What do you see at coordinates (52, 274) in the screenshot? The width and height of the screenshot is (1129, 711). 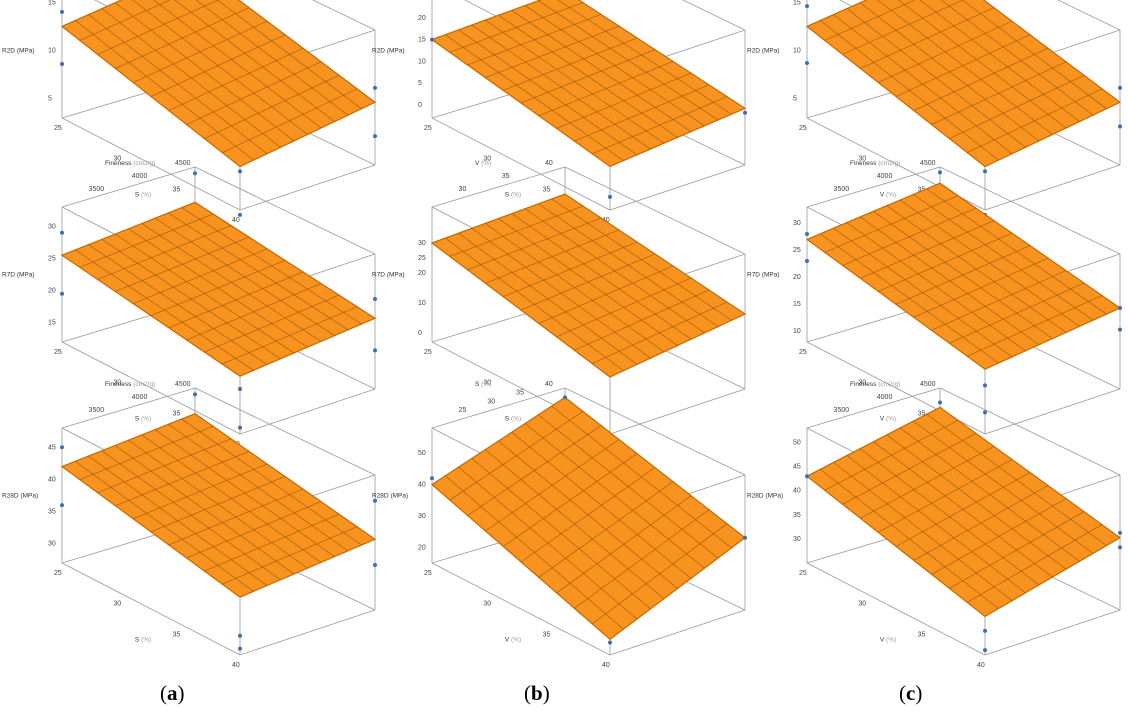 I see `z-tick-labels: 15 20 25 30` at bounding box center [52, 274].